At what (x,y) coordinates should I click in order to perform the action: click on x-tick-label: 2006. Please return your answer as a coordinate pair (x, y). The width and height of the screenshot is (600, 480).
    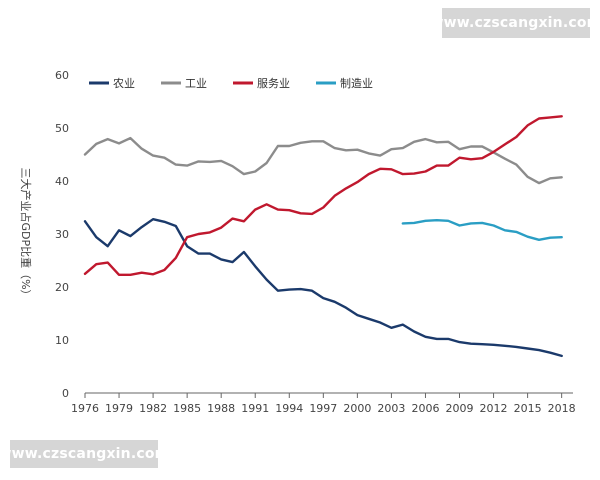
    Looking at the image, I should click on (425, 408).